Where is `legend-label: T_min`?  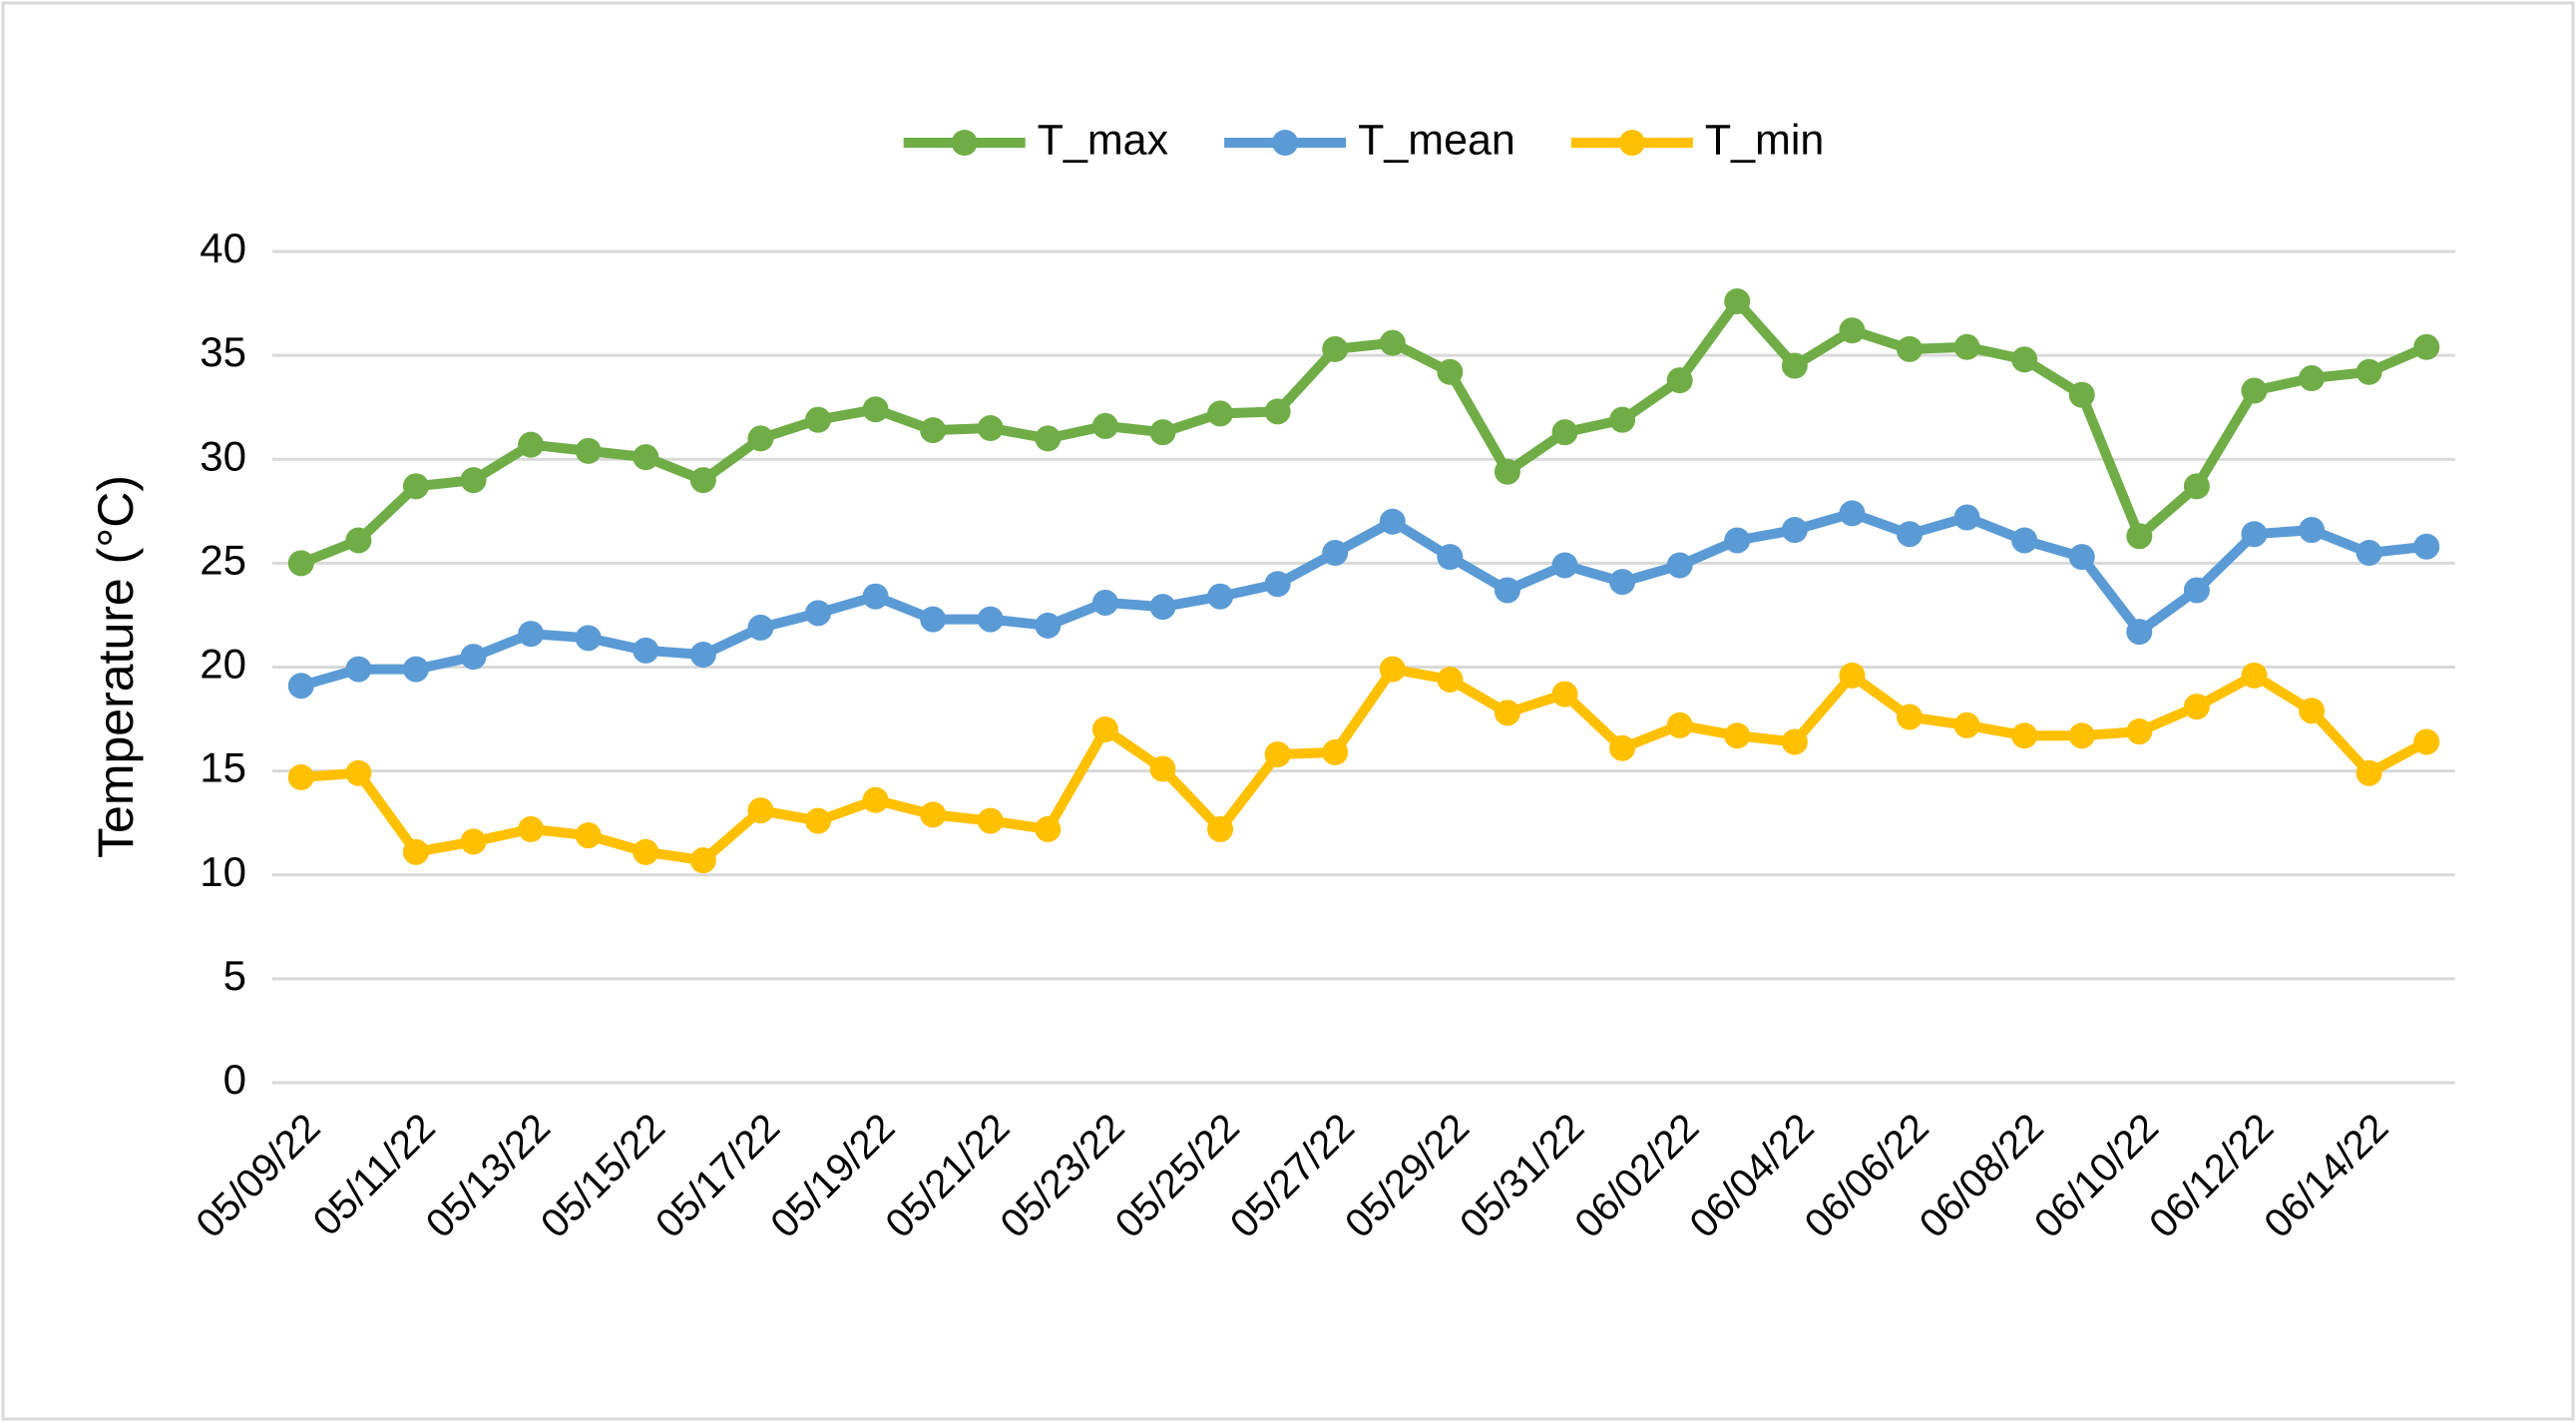
legend-label: T_min is located at coordinates (1764, 140).